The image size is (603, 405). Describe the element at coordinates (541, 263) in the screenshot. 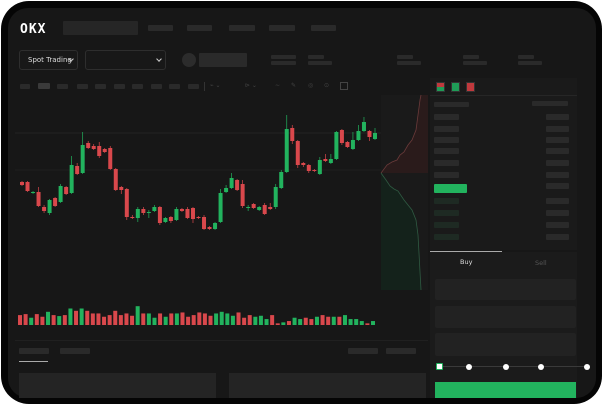

I see `tab-sell: Sell` at that location.